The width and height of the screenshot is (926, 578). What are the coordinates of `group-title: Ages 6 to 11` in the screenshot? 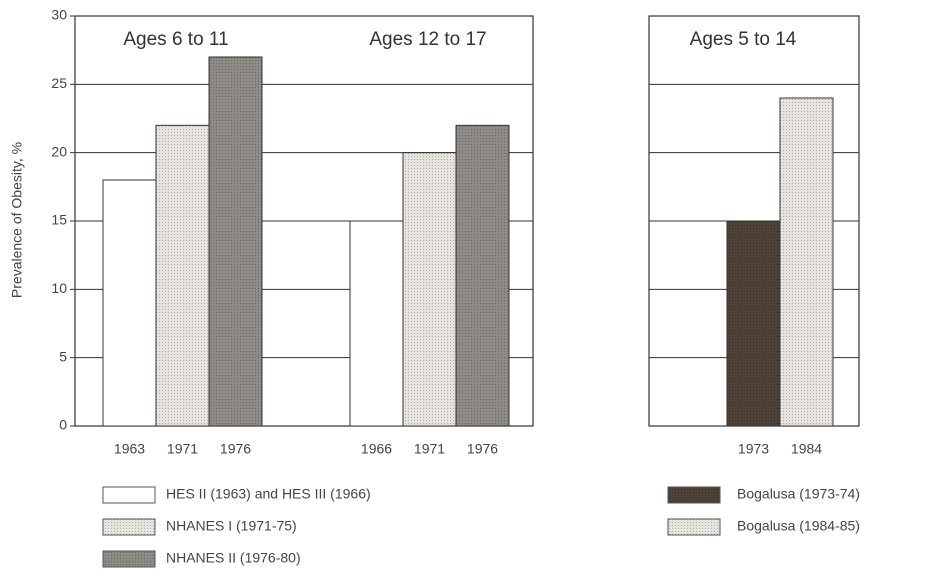 It's located at (175, 39).